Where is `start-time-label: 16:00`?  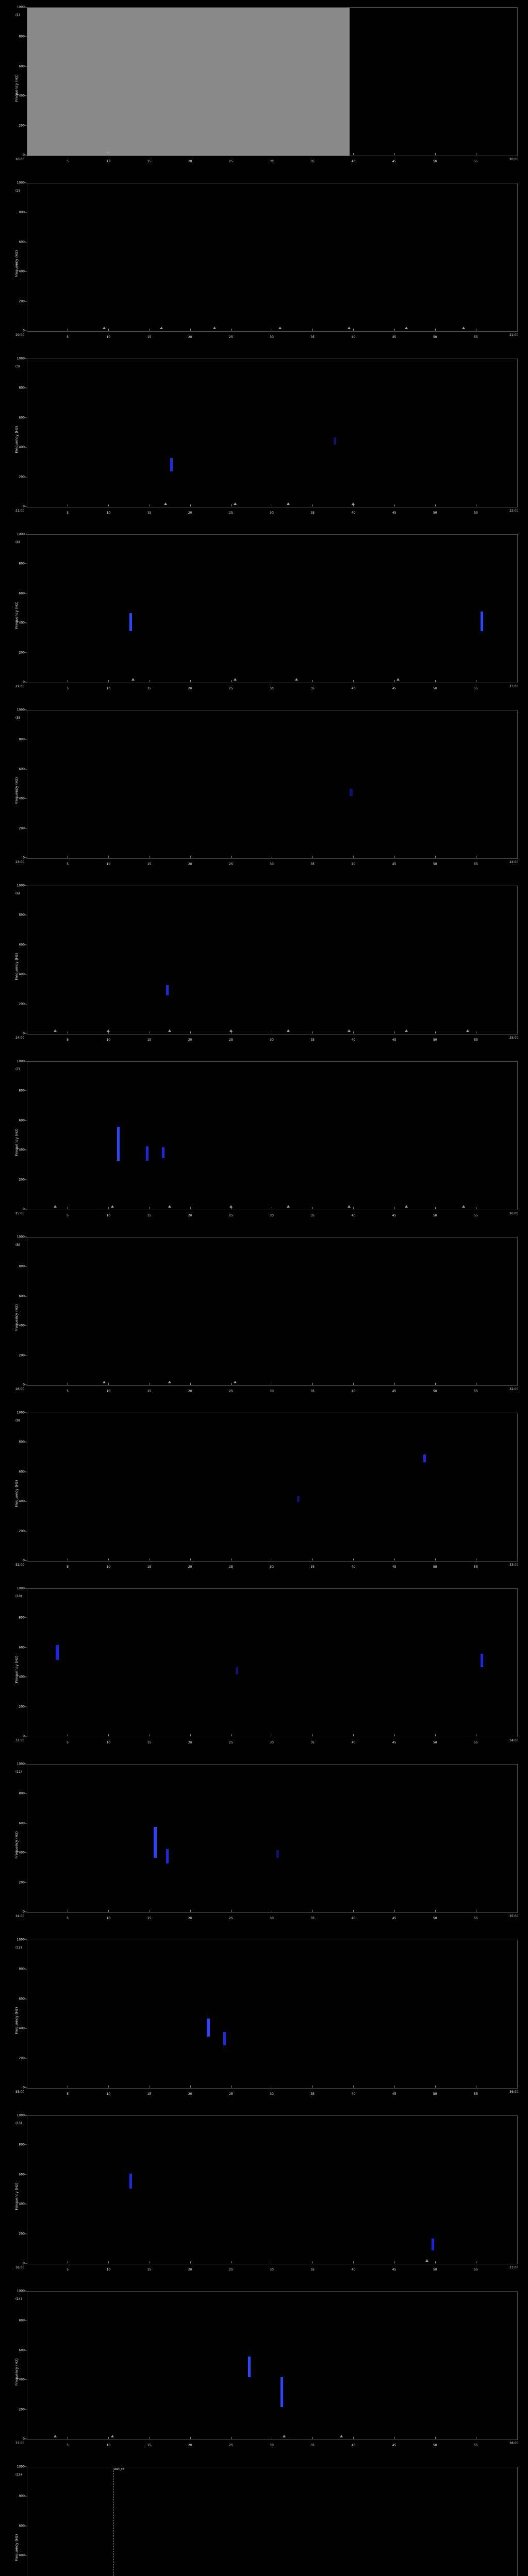
start-time-label: 16:00 is located at coordinates (20, 159).